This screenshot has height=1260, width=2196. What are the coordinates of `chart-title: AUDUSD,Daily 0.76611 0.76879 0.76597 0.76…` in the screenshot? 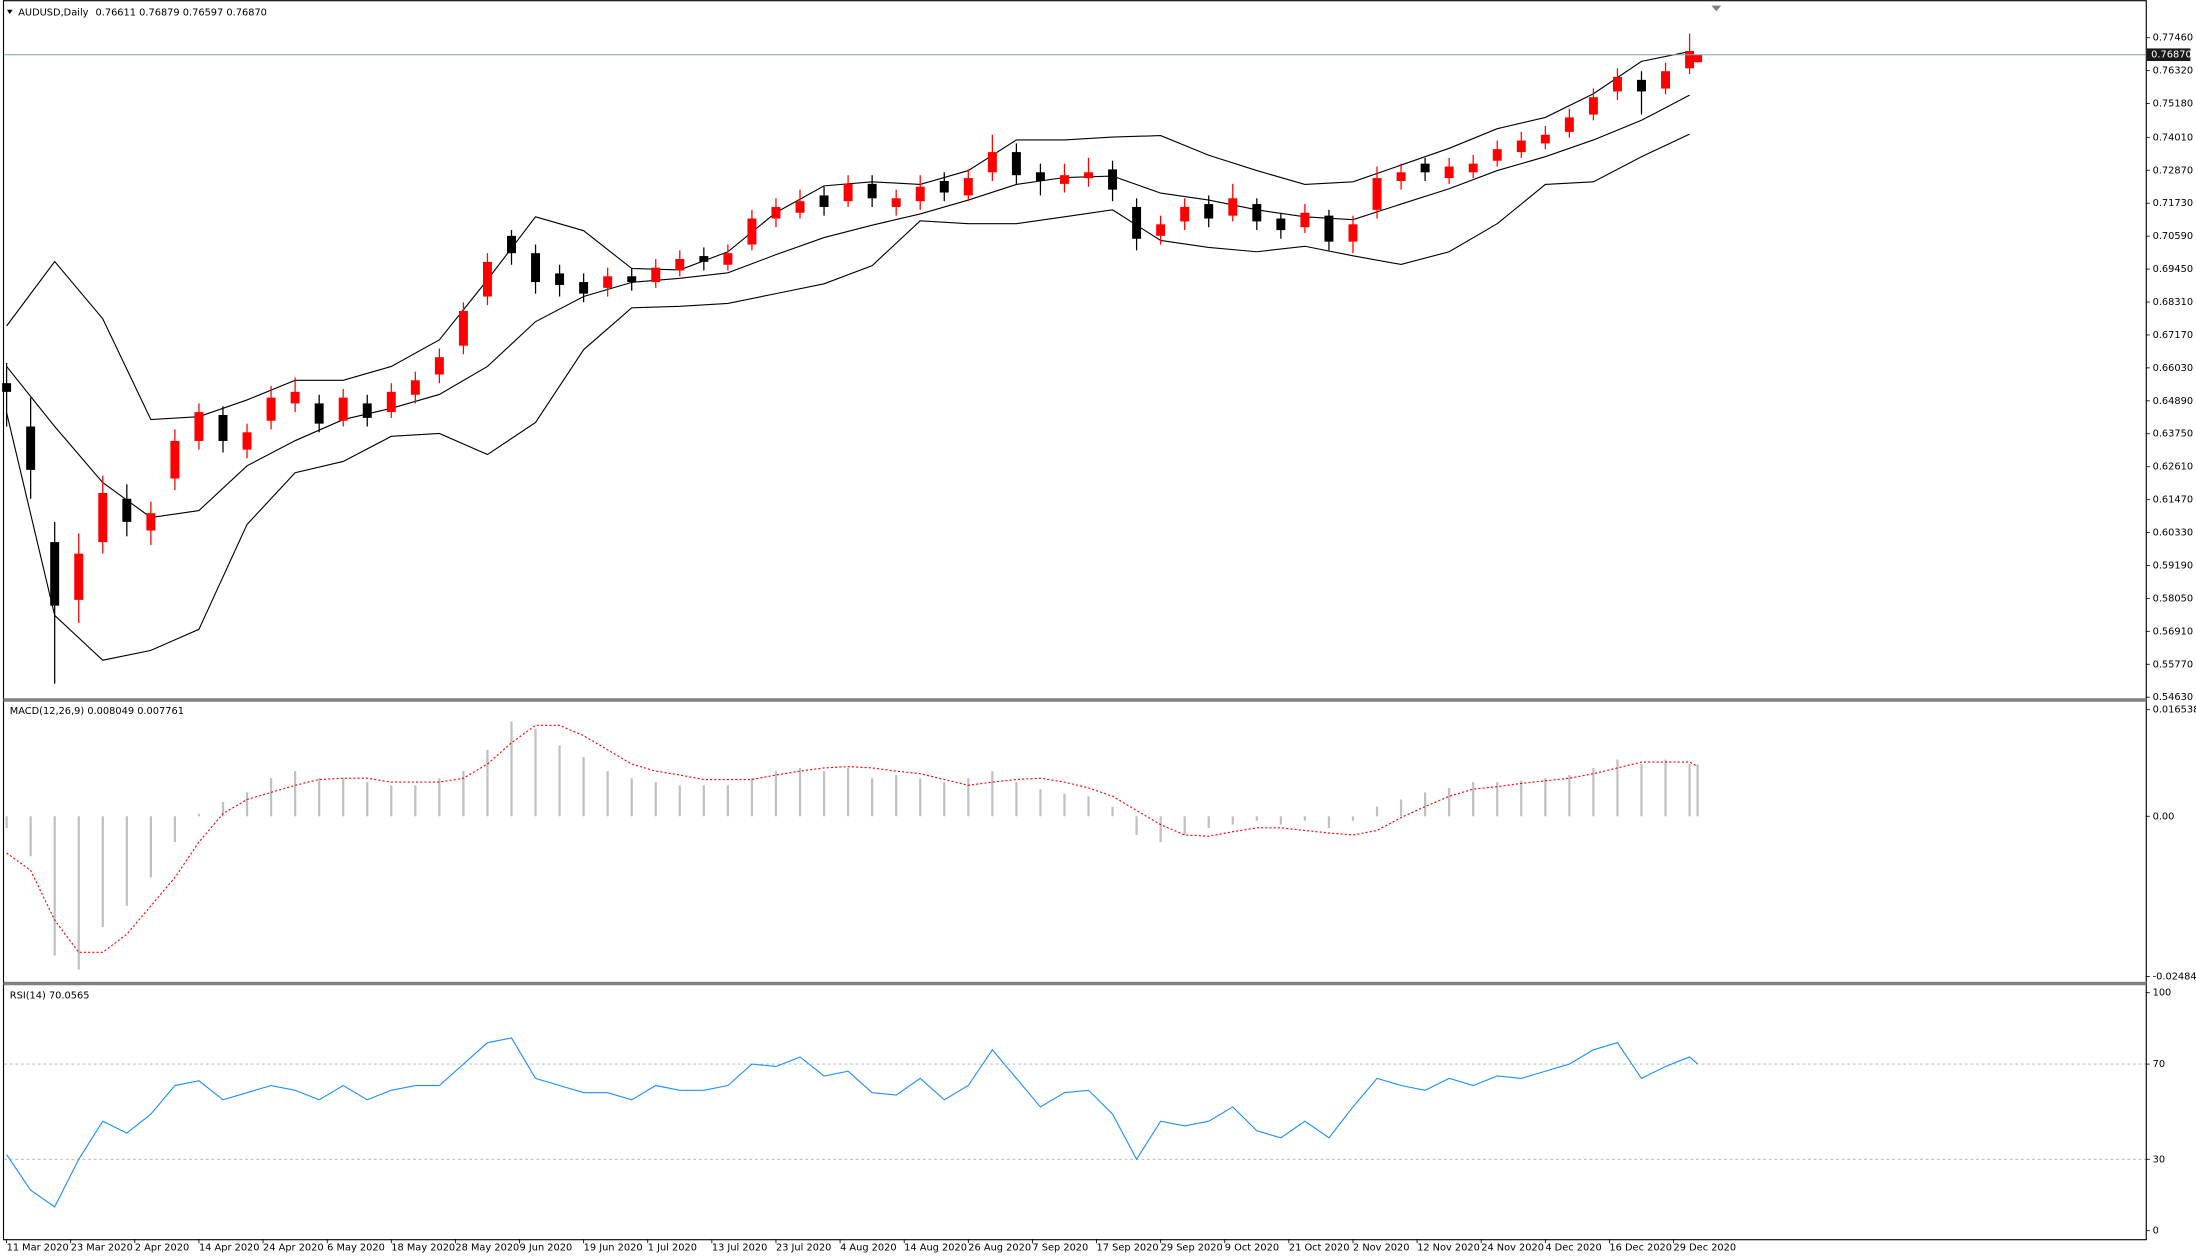 It's located at (142, 13).